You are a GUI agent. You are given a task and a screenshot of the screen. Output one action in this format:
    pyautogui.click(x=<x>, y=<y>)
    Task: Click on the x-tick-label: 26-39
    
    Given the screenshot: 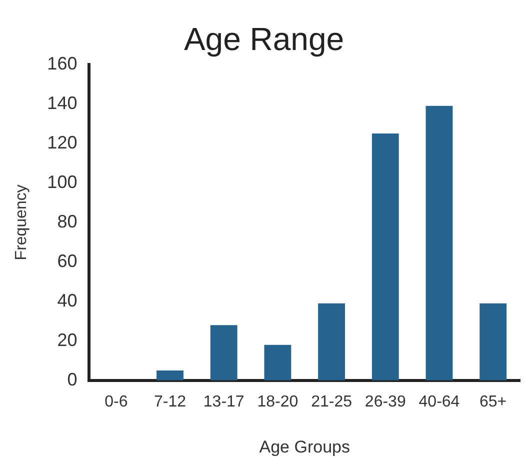 What is the action you would take?
    pyautogui.click(x=385, y=401)
    